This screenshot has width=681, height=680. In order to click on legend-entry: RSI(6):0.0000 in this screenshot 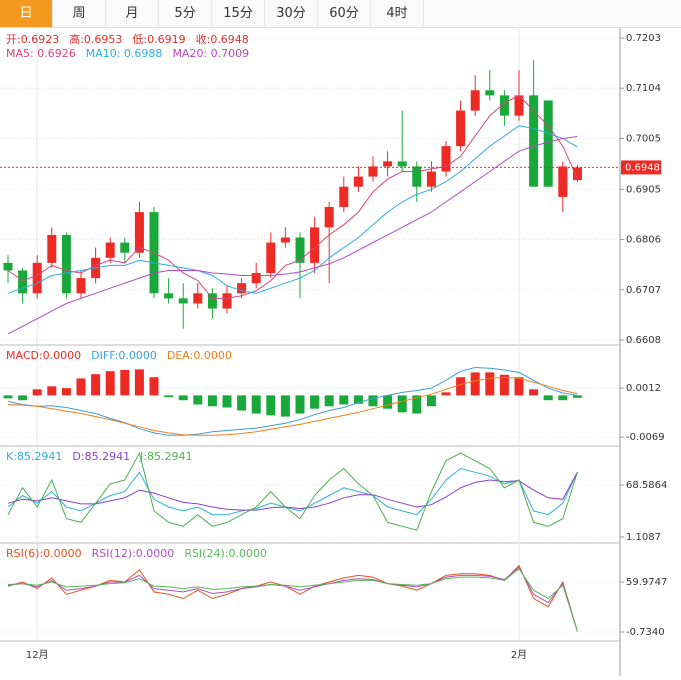, I will do `click(44, 553)`.